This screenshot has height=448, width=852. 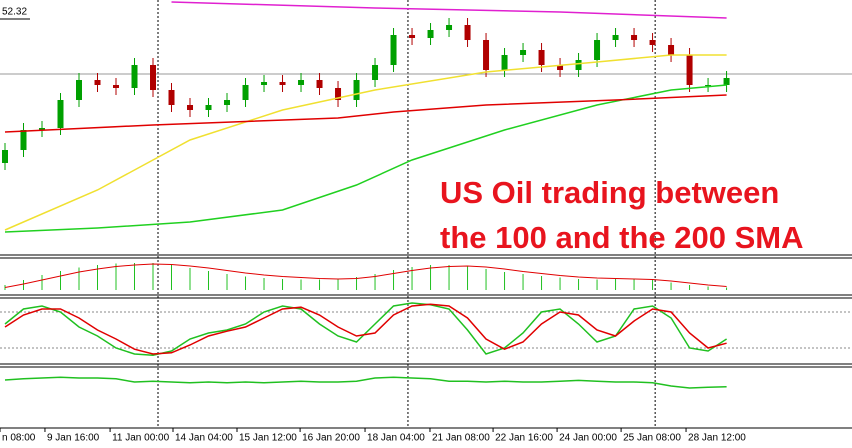 What do you see at coordinates (141, 438) in the screenshot?
I see `x-tick-label: 11 Jan 00:00` at bounding box center [141, 438].